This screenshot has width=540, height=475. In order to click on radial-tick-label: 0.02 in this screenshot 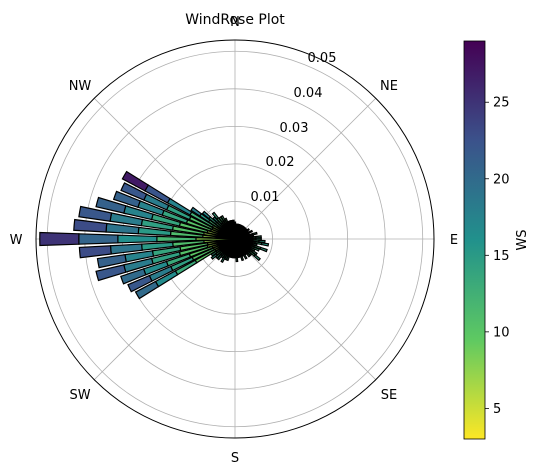, I will do `click(280, 162)`.